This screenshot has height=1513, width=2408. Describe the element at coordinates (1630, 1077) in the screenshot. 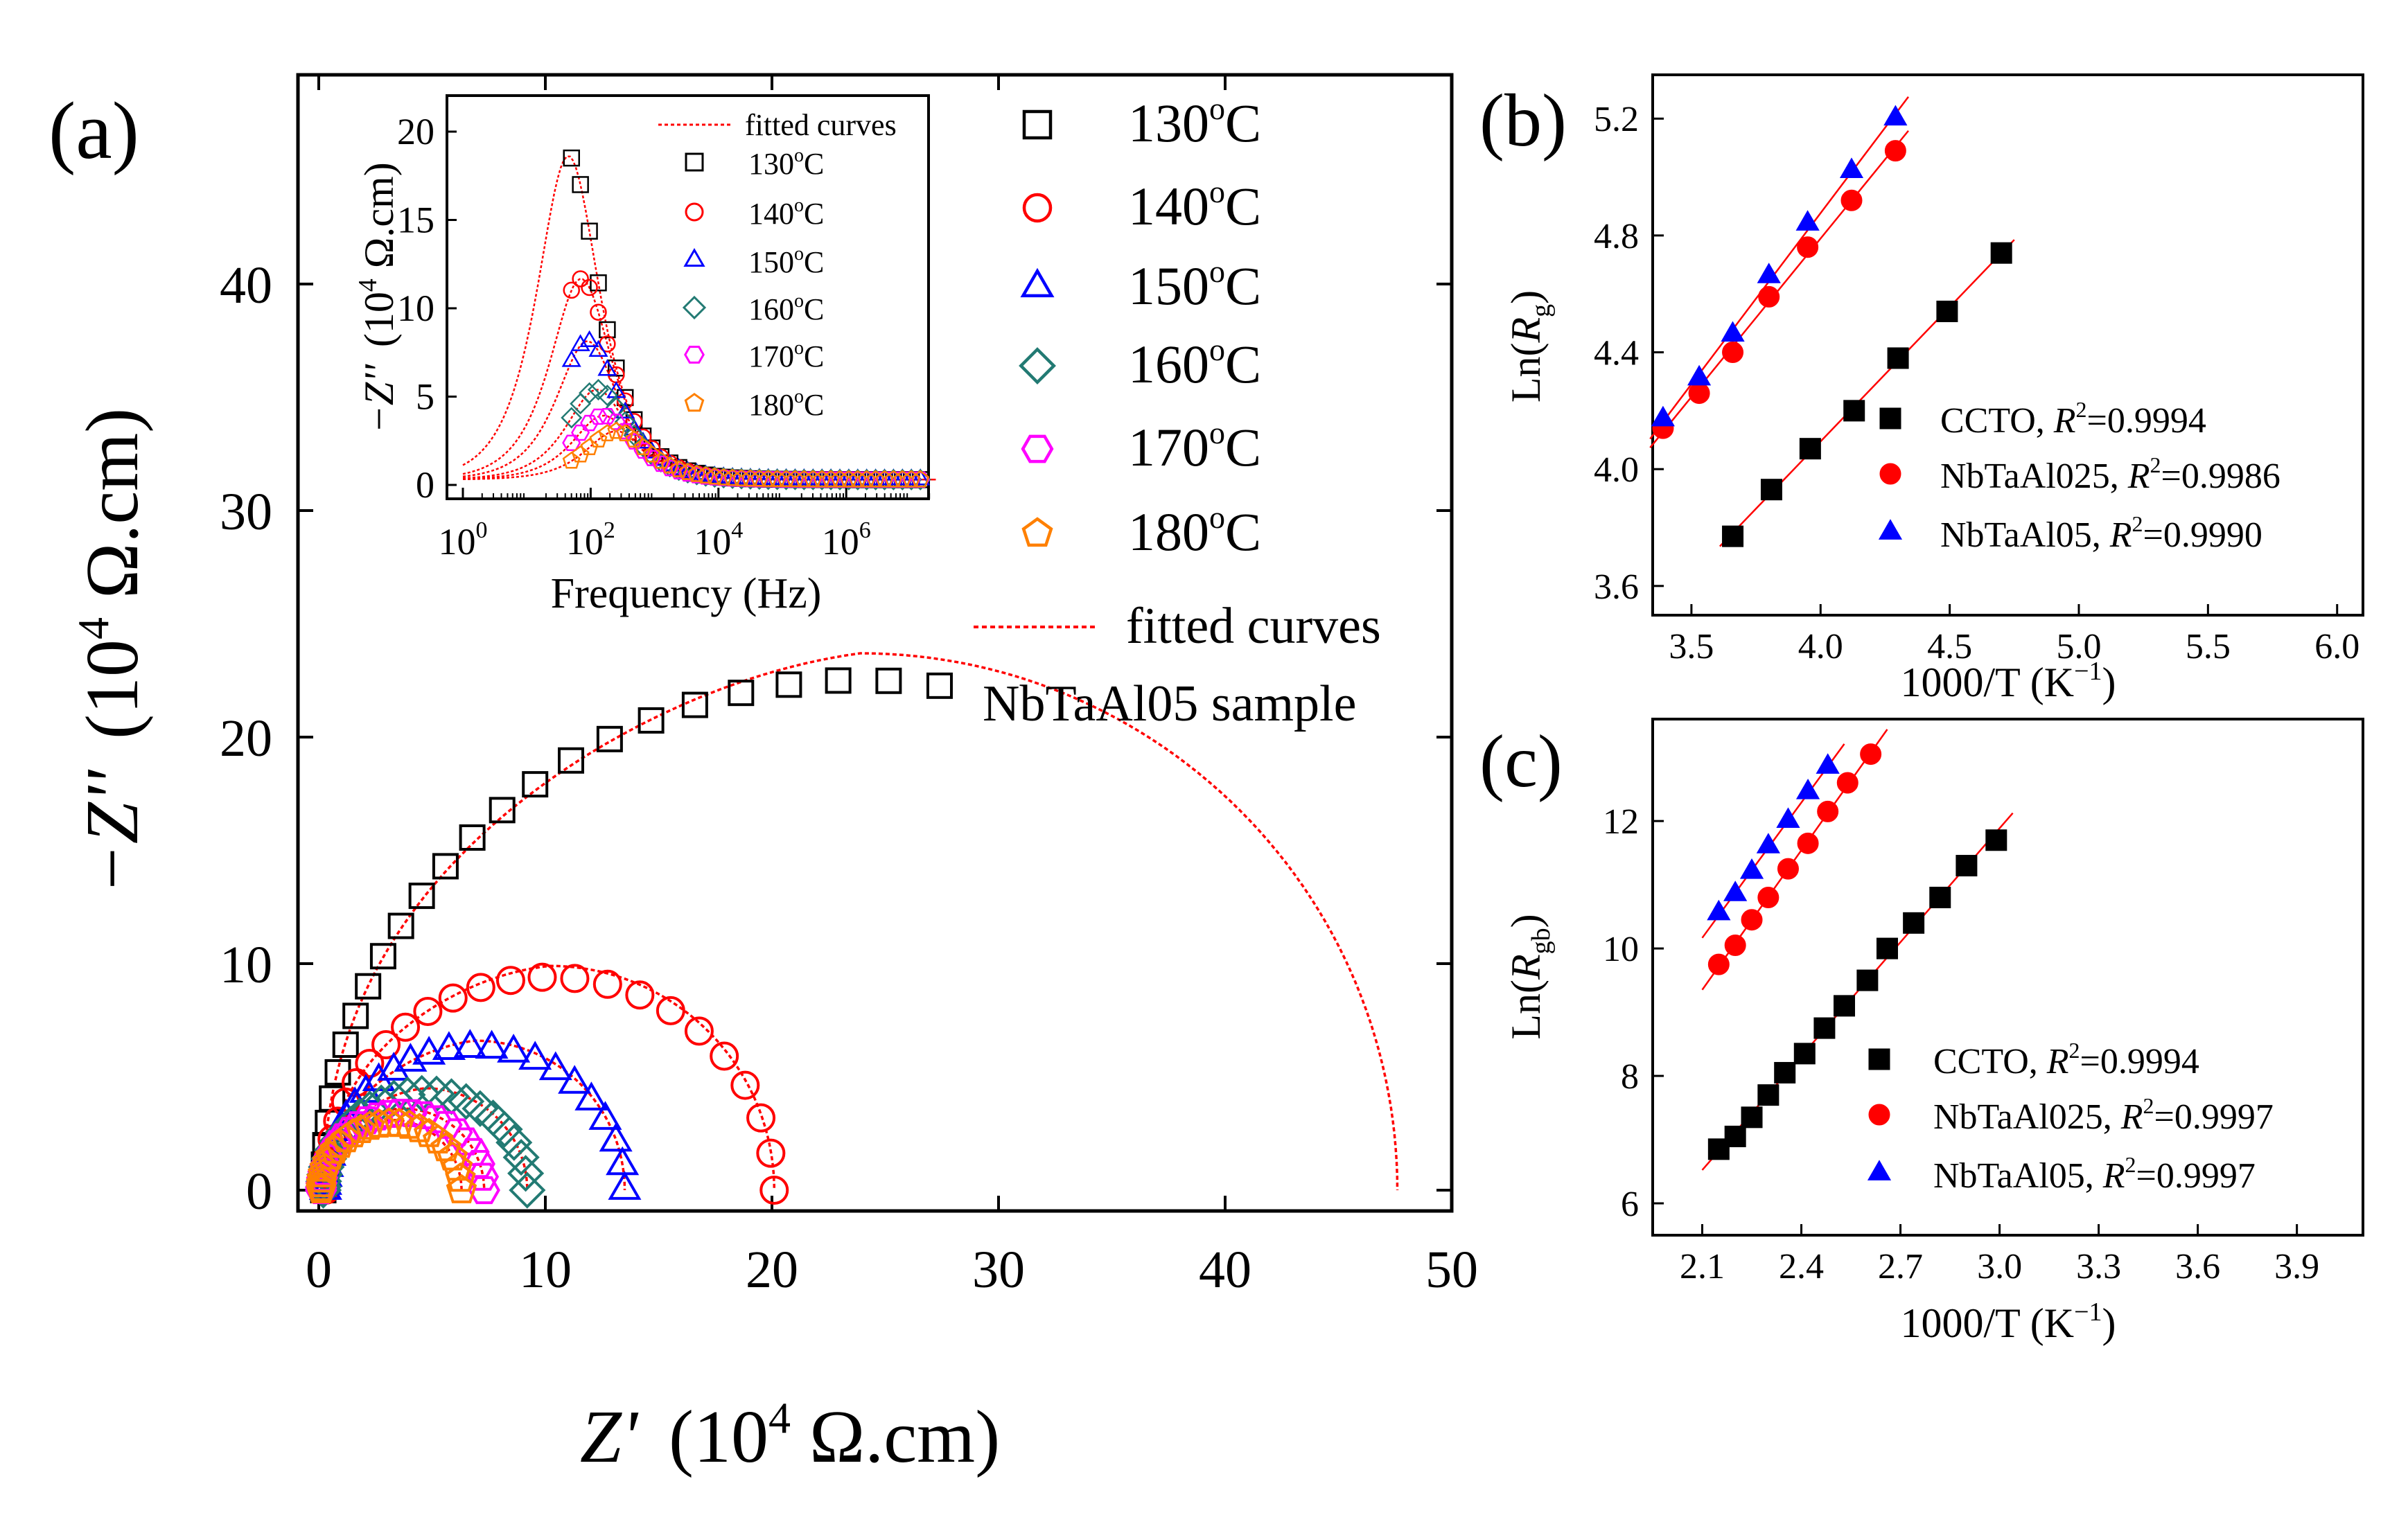

I see `y-tick-label: 8` at that location.